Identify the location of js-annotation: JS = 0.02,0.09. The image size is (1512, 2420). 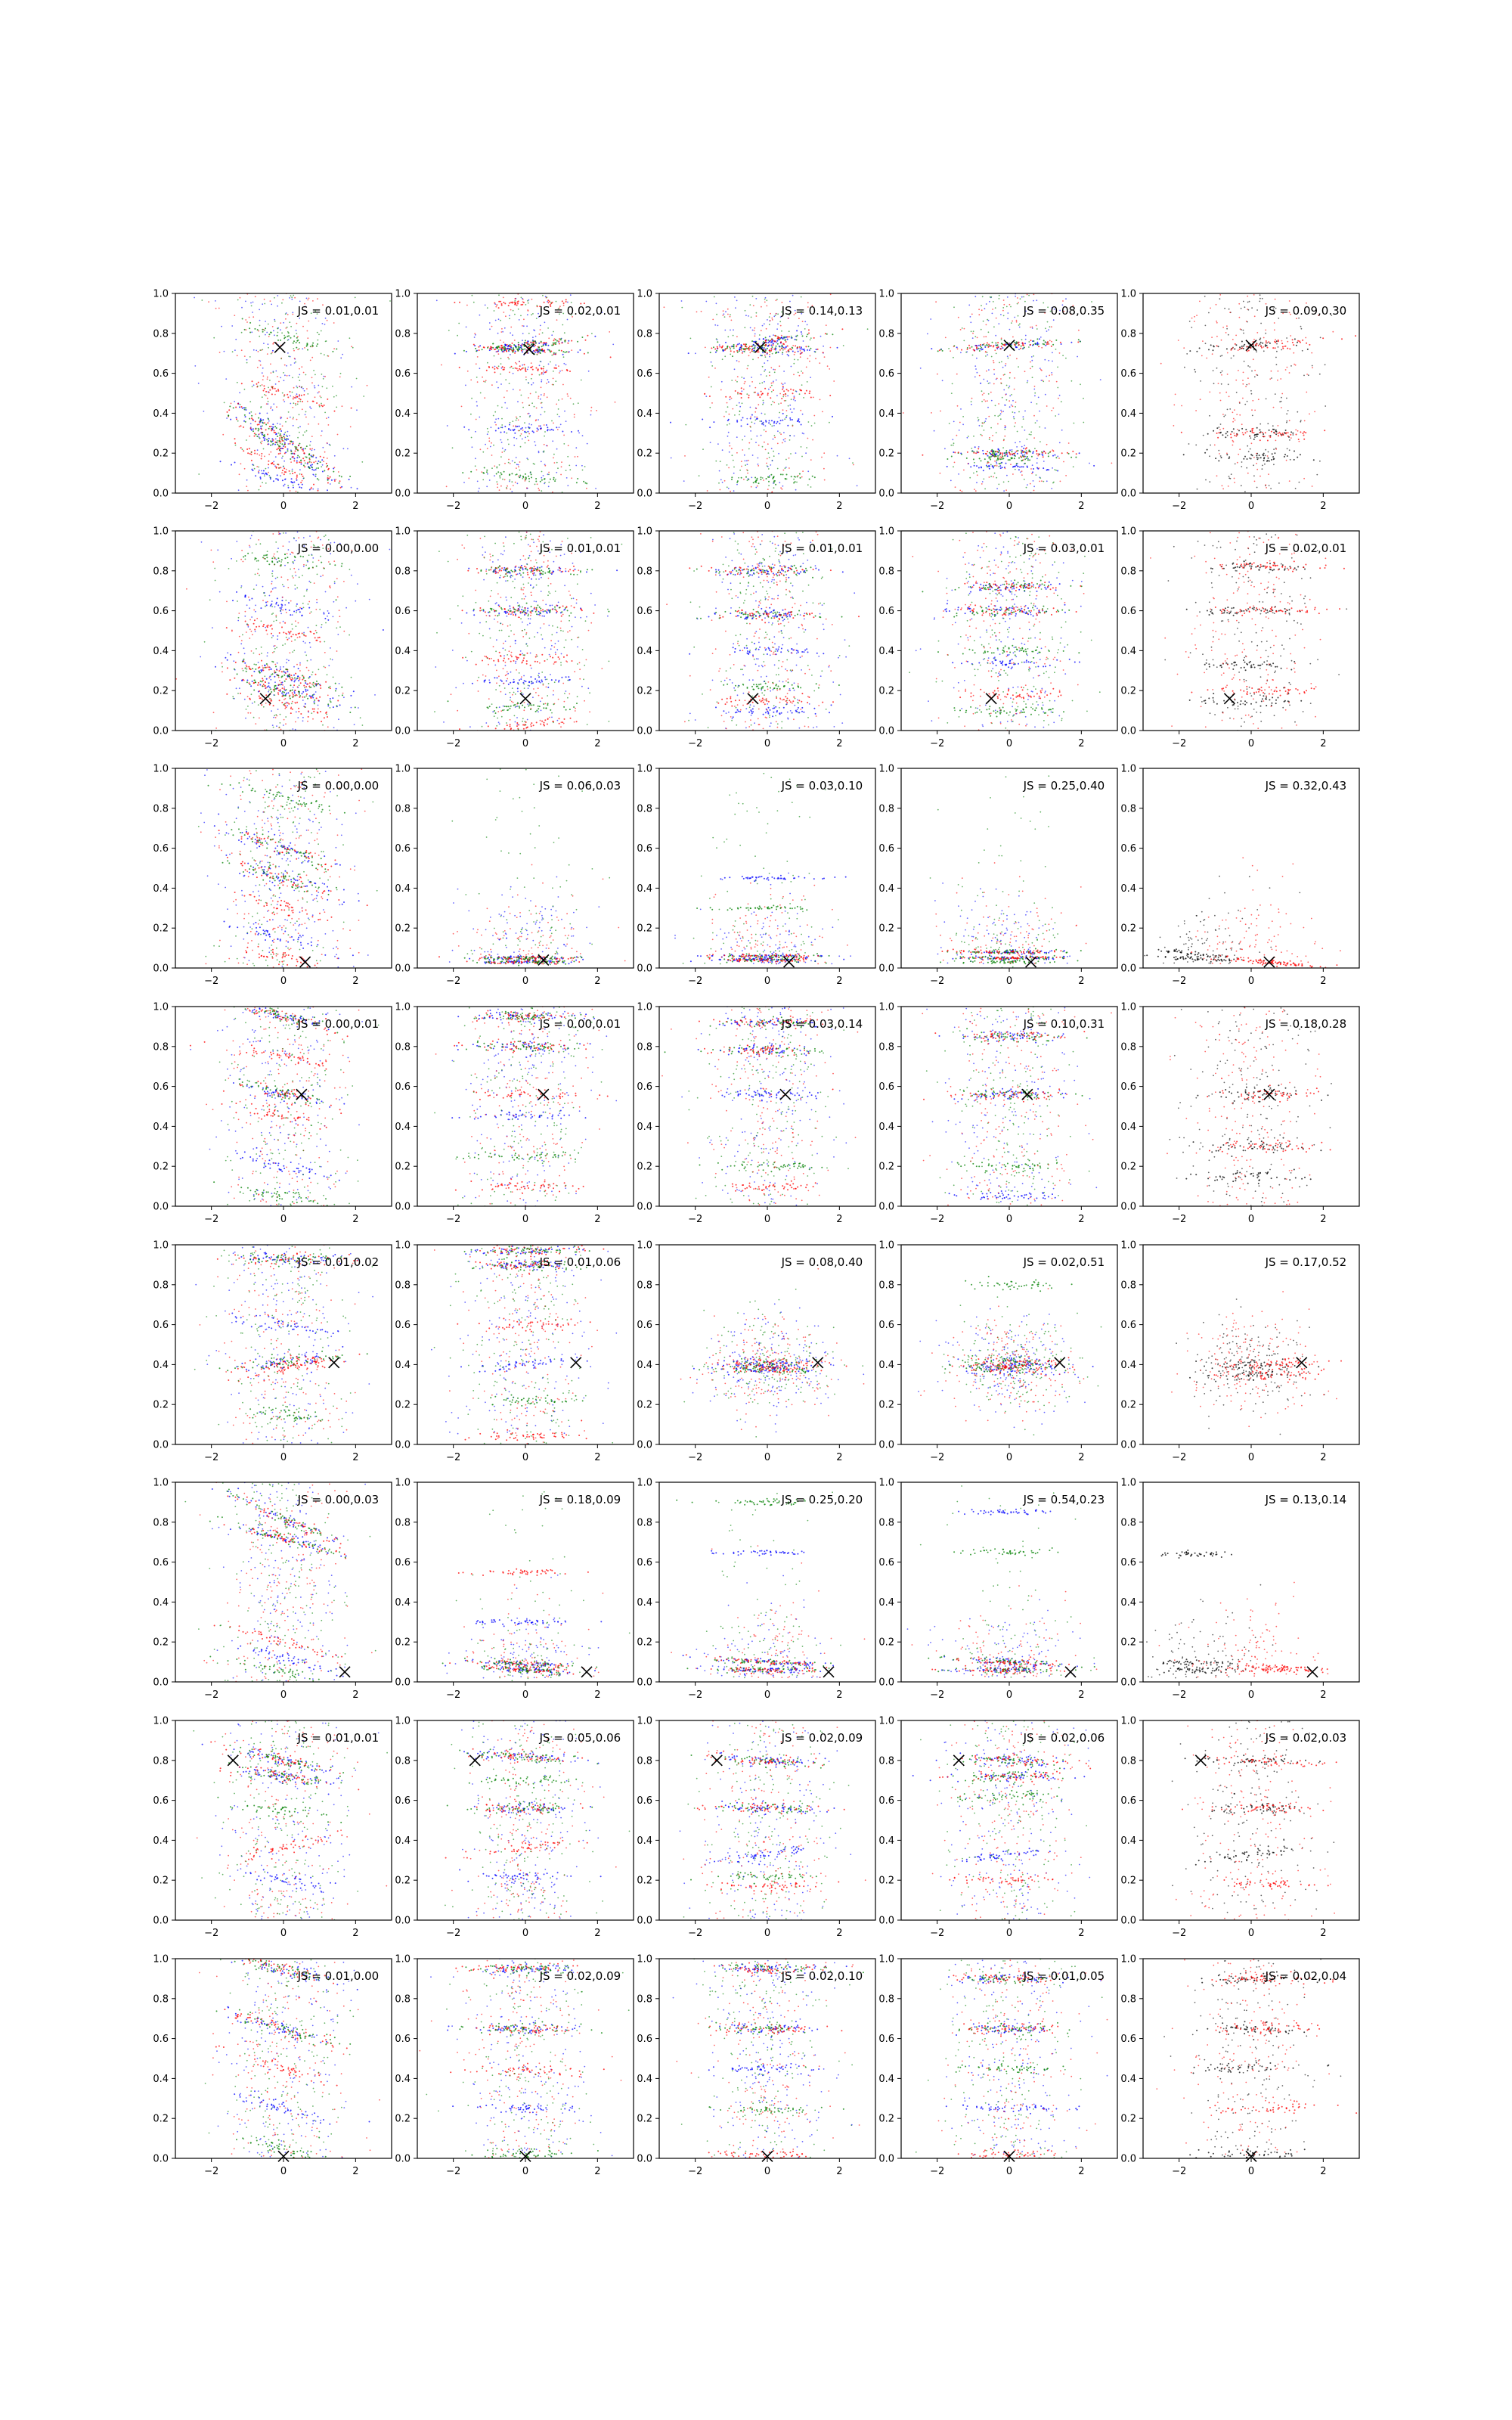
(822, 1738).